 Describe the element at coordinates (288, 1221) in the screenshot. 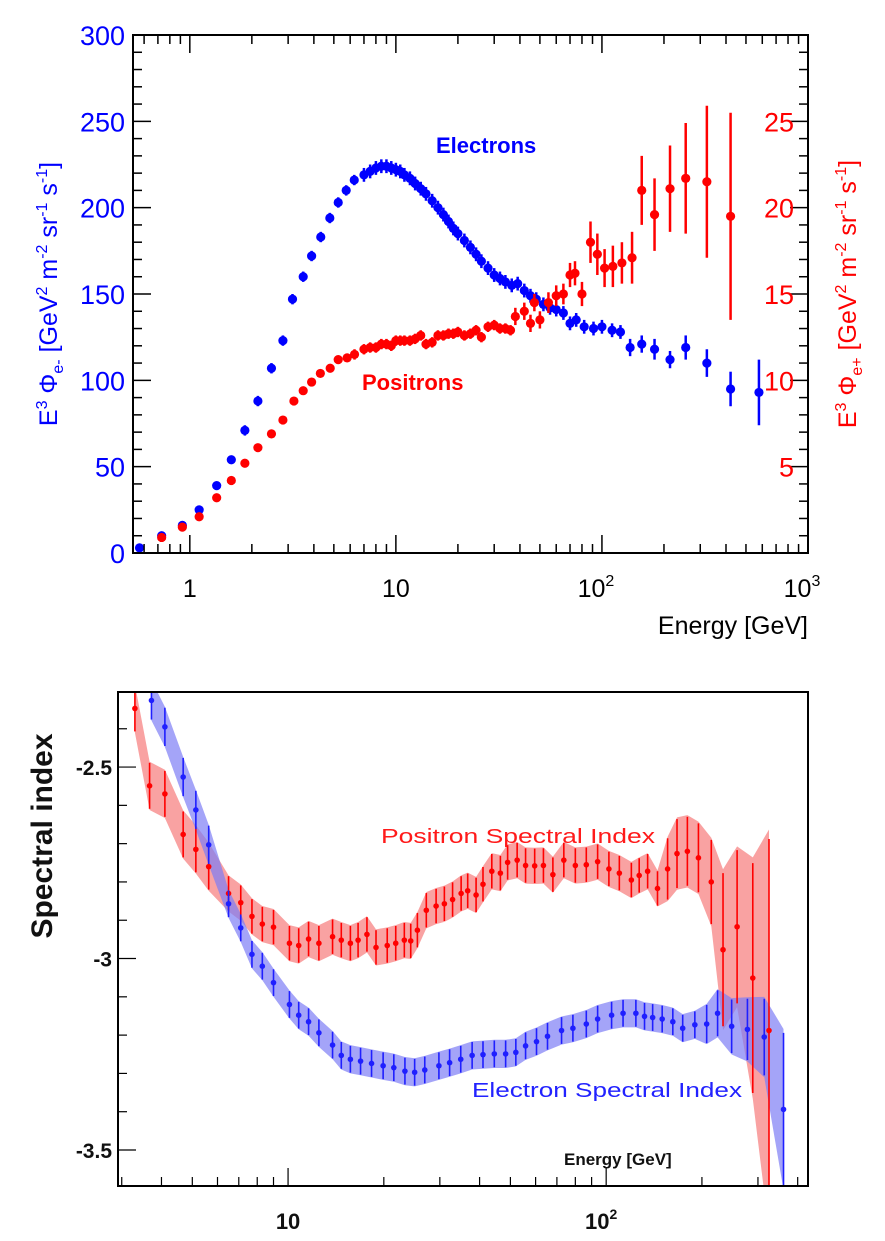

I see `spectral-x-tick-label: 10` at that location.